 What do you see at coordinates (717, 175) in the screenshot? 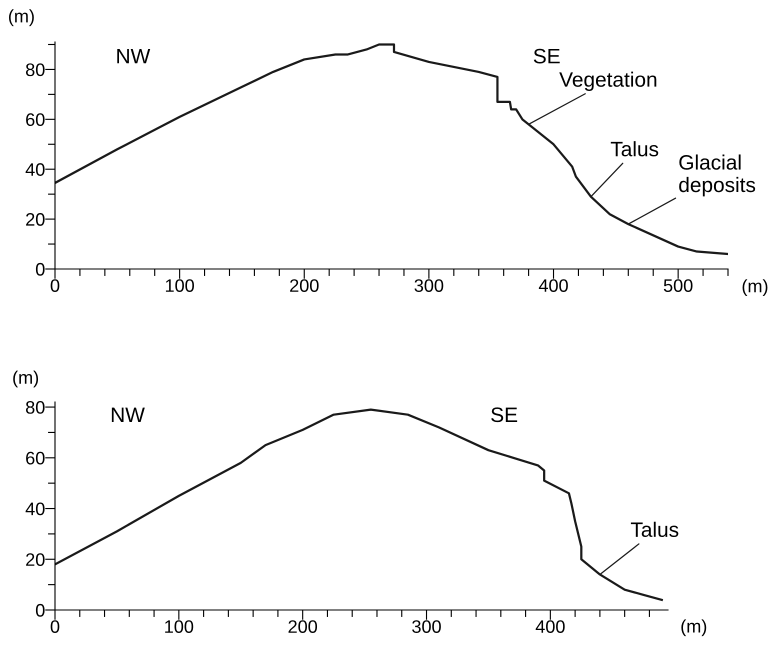
I see `annotation: Glacial deposits` at bounding box center [717, 175].